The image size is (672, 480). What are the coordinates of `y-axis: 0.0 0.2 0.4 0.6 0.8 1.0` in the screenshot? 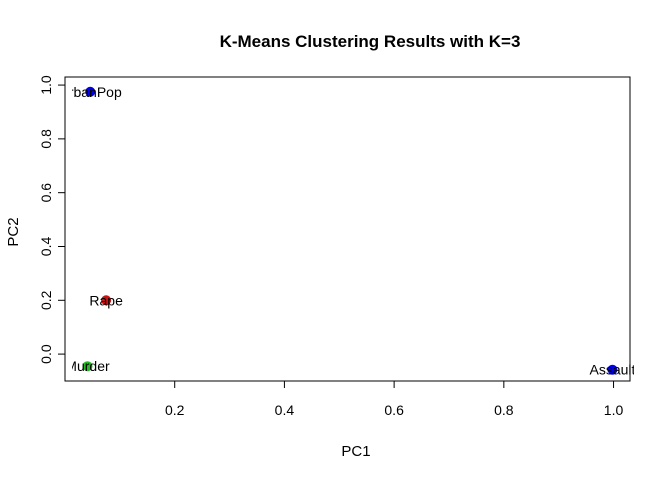 It's located at (52, 219).